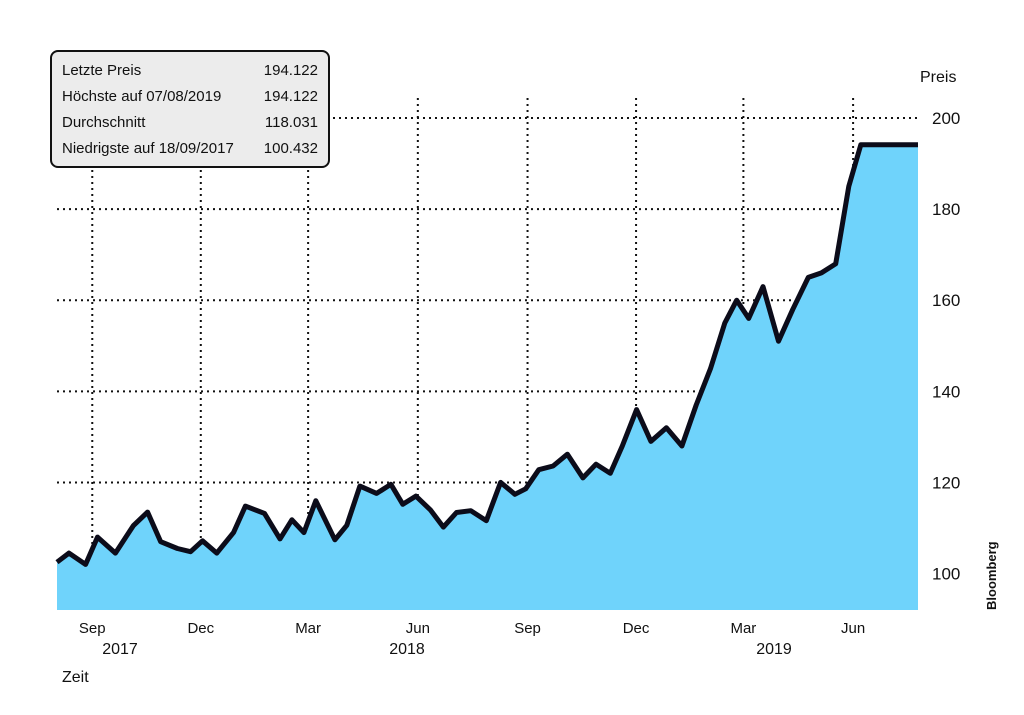 The image size is (1024, 715). I want to click on stats-value: 100.432, so click(290, 148).